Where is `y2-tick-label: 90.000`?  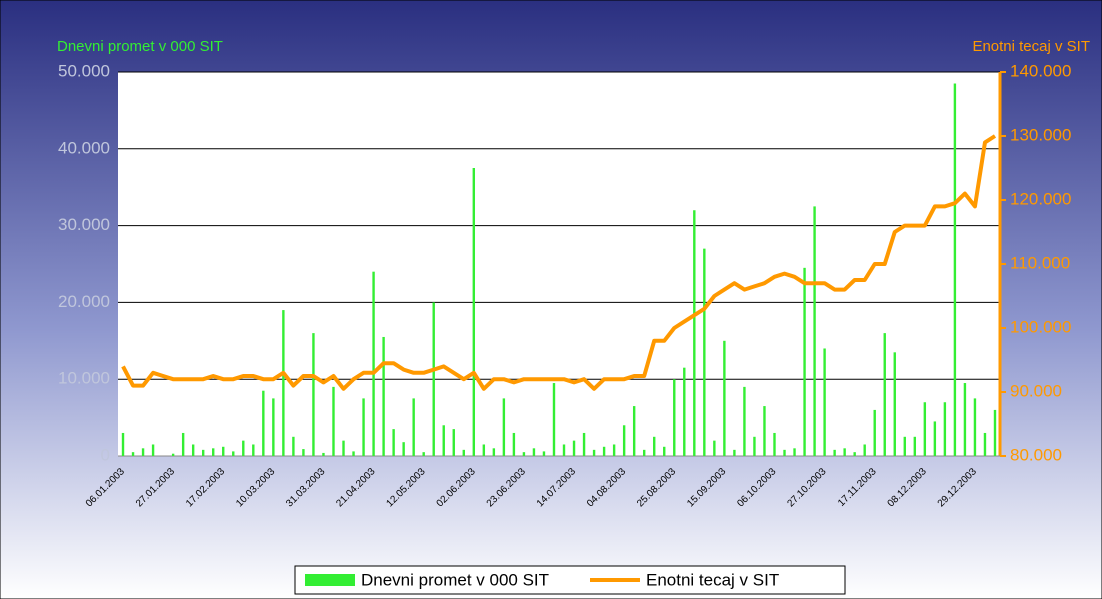 y2-tick-label: 90.000 is located at coordinates (1036, 390).